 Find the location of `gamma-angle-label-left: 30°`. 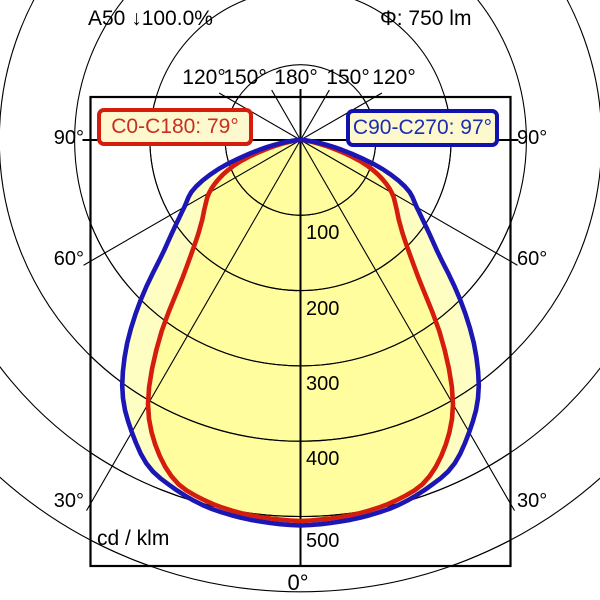

gamma-angle-label-left: 30° is located at coordinates (68, 501).